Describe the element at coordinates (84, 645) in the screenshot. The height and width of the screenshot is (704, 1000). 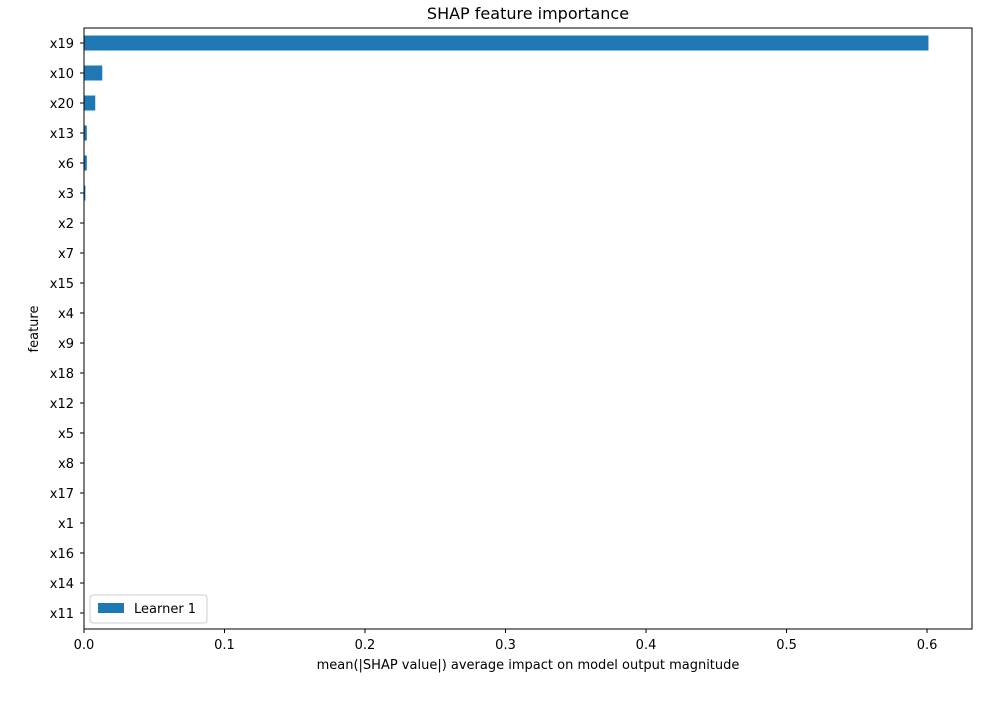
I see `x-tick-label: 0.0` at that location.